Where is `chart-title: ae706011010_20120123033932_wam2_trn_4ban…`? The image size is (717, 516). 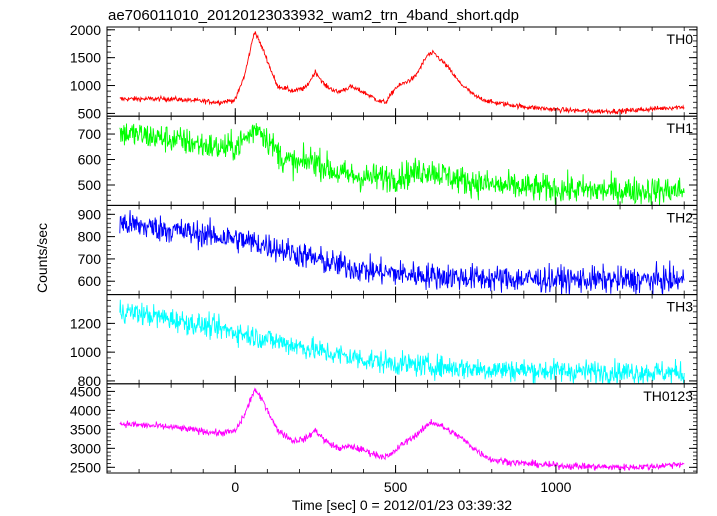
chart-title: ae706011010_20120123033932_wam2_trn_4ban… is located at coordinates (313, 15).